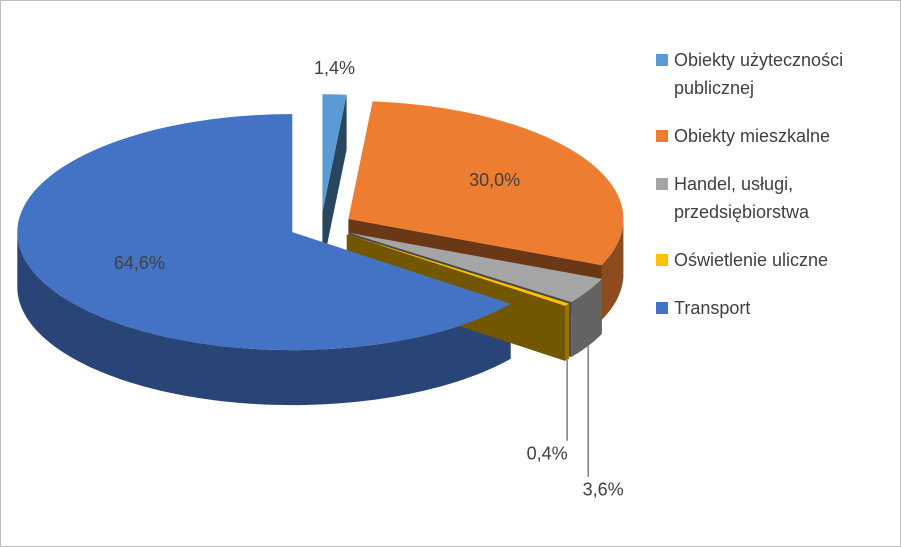 The width and height of the screenshot is (901, 547). What do you see at coordinates (603, 490) in the screenshot?
I see `data-label: 3,6%` at bounding box center [603, 490].